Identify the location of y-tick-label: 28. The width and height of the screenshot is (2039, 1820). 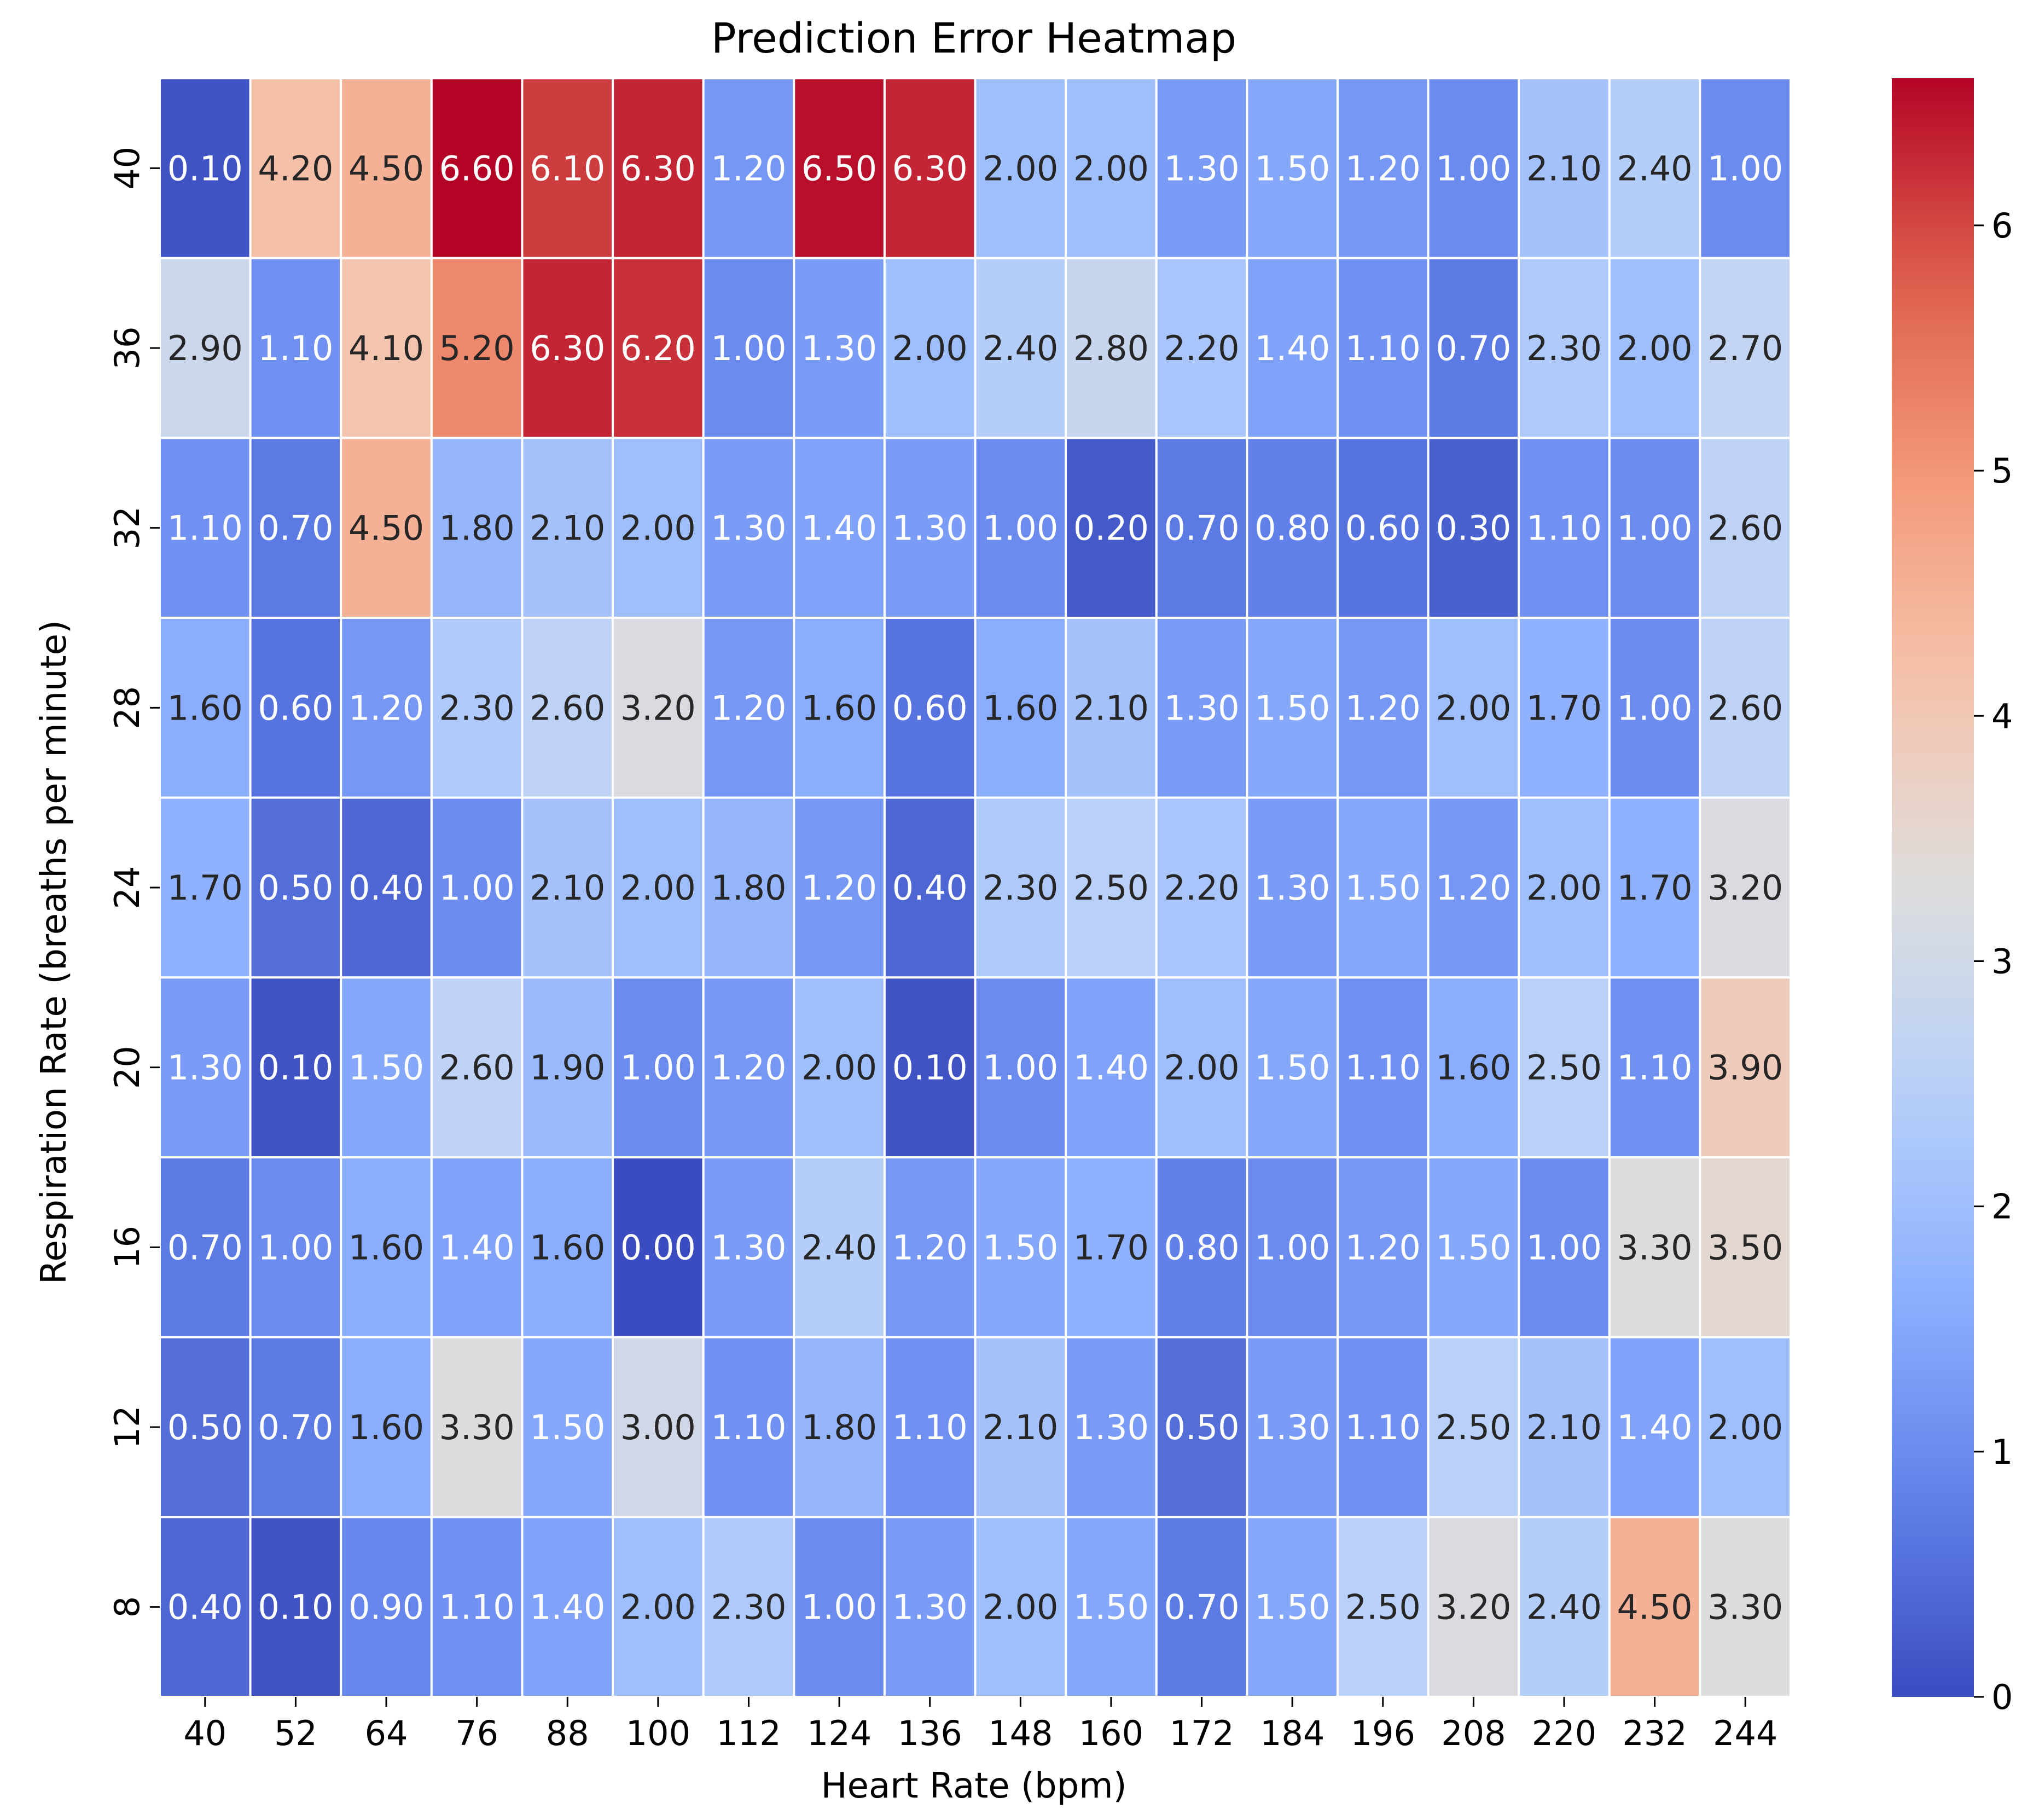
(127, 708).